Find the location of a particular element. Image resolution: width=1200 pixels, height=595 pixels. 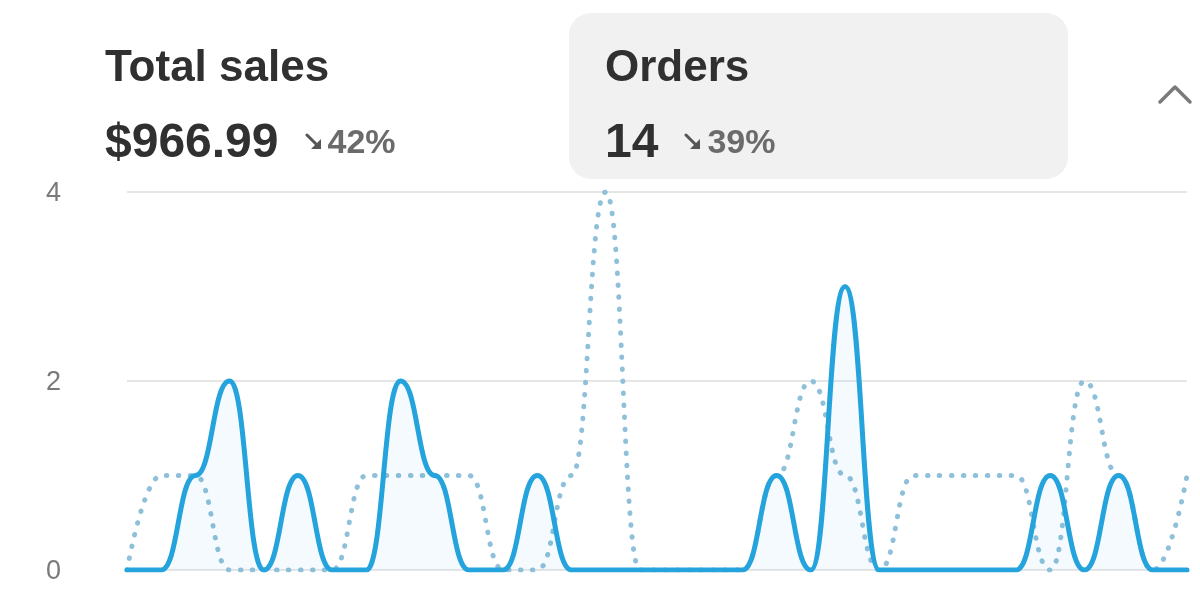

text: $966.99 is located at coordinates (192, 141).